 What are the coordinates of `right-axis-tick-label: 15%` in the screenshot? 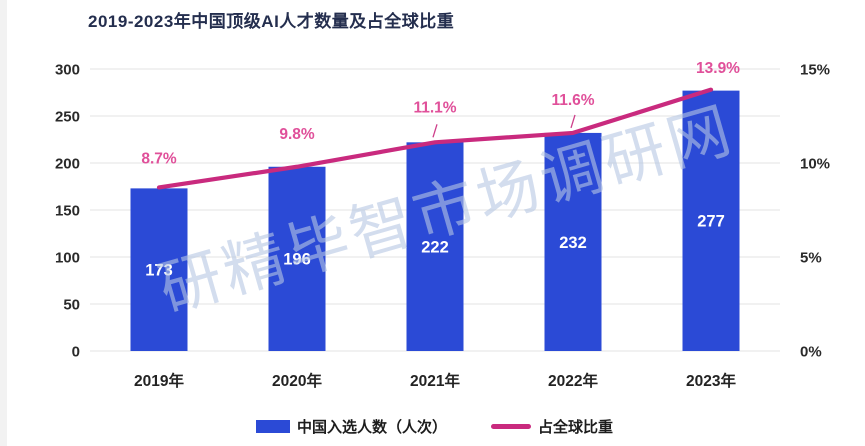 It's located at (815, 70).